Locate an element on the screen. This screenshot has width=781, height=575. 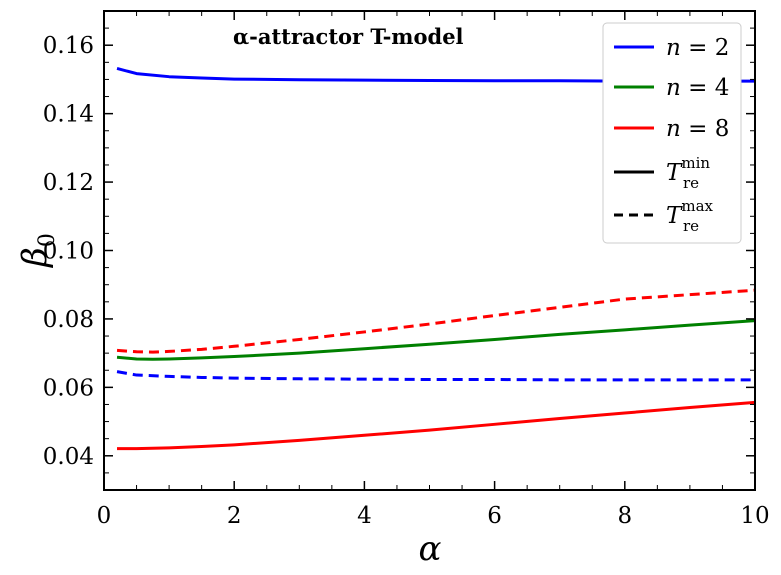
y-tick-label: 0.16 is located at coordinates (68, 46).